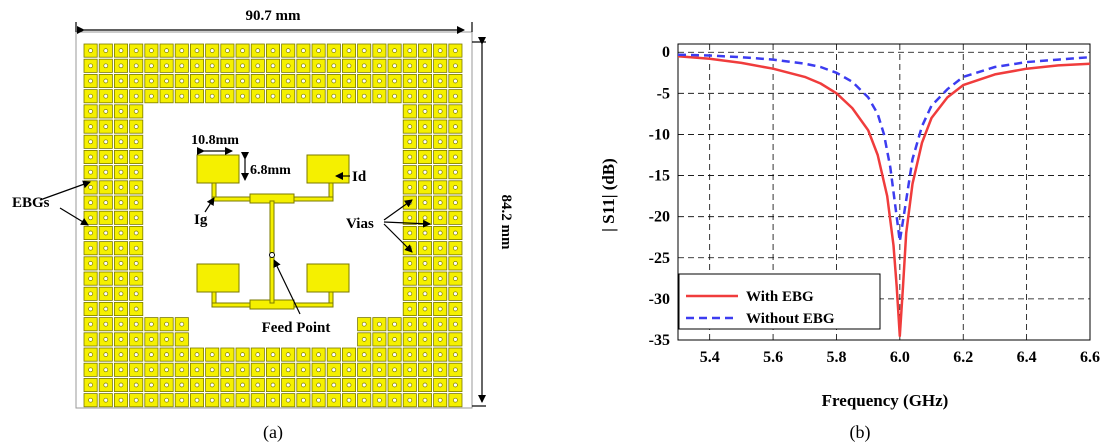  What do you see at coordinates (790, 319) in the screenshot?
I see `legend-label-without-ebg: Without EBG` at bounding box center [790, 319].